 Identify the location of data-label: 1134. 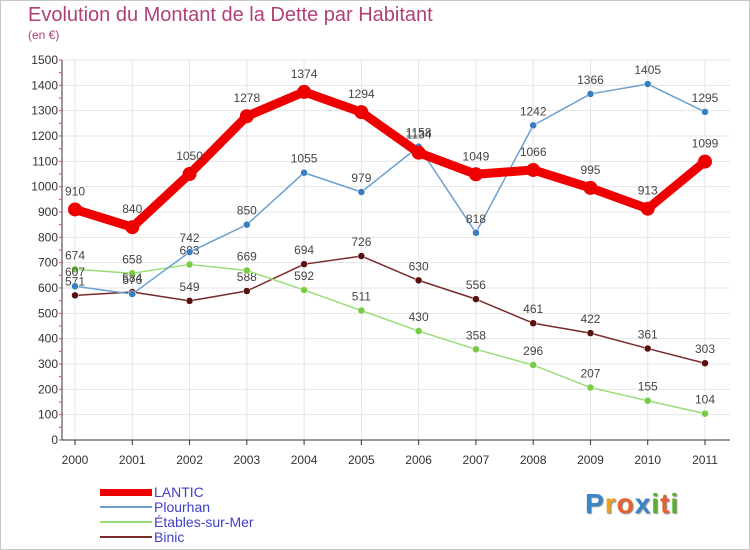
(419, 135).